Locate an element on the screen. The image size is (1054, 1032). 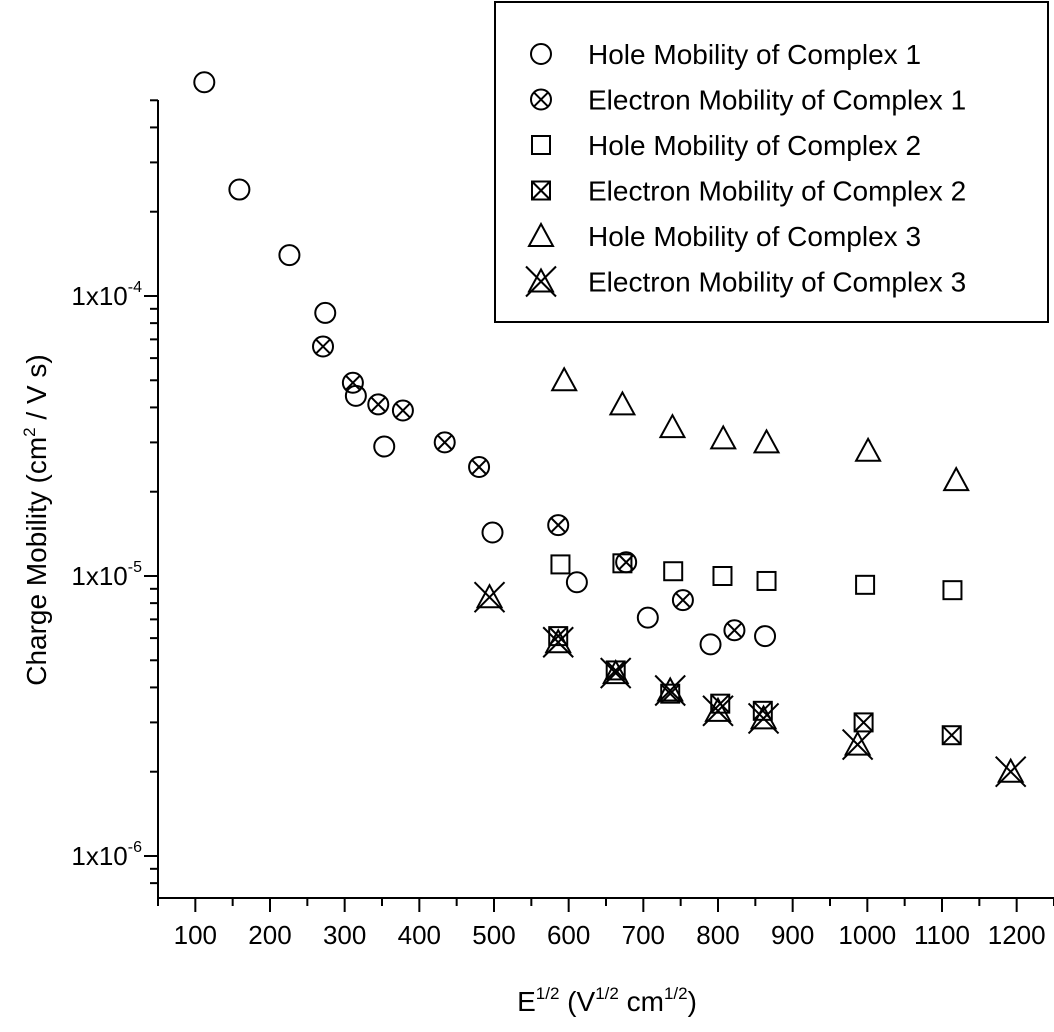
x-axis-label-unit-sup1: 1/2 is located at coordinates (607, 993).